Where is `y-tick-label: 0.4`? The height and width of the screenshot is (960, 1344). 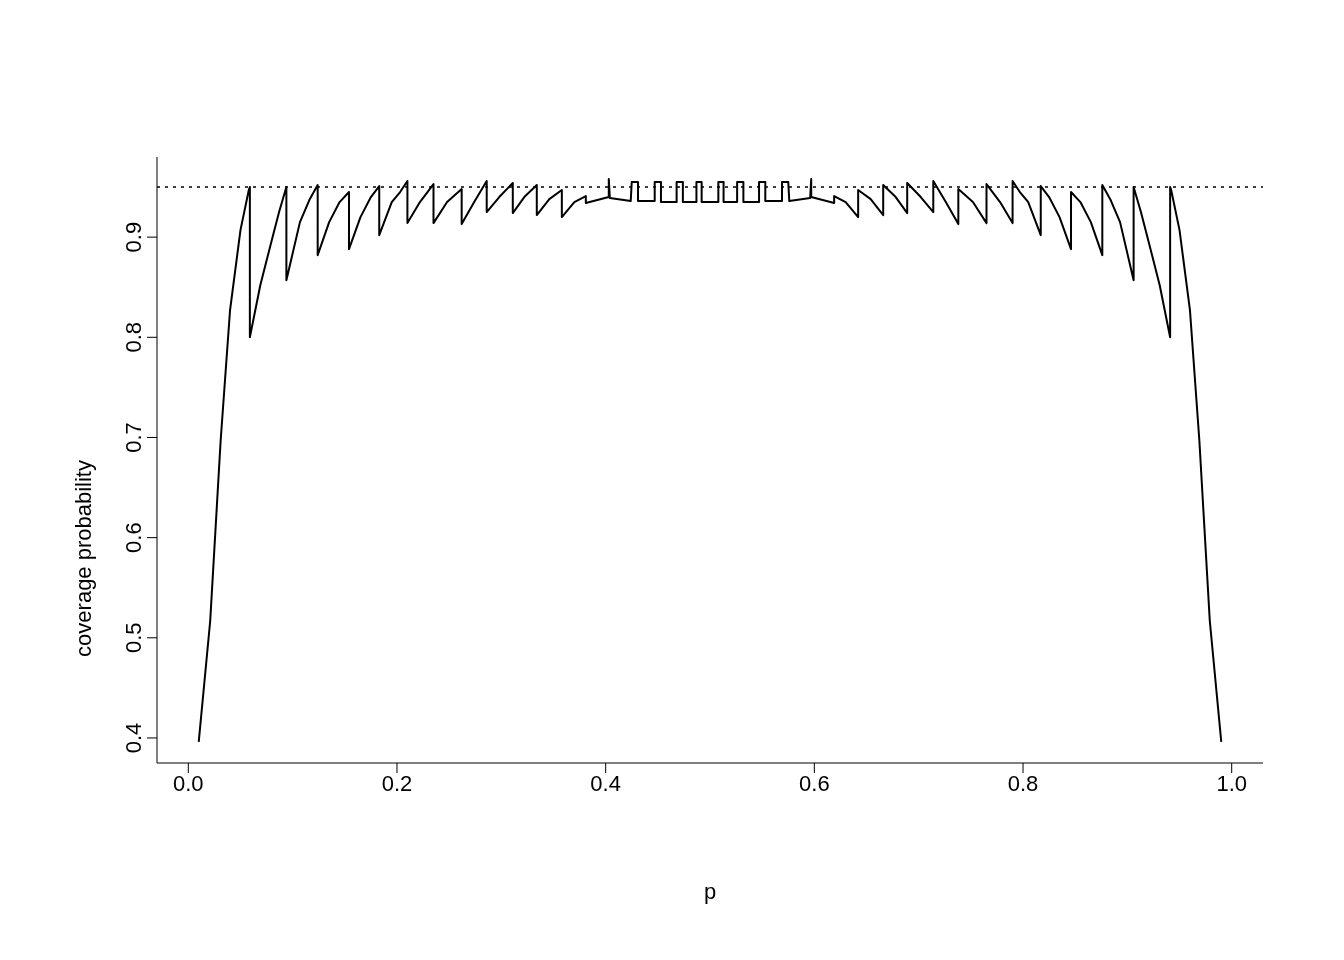 y-tick-label: 0.4 is located at coordinates (133, 738).